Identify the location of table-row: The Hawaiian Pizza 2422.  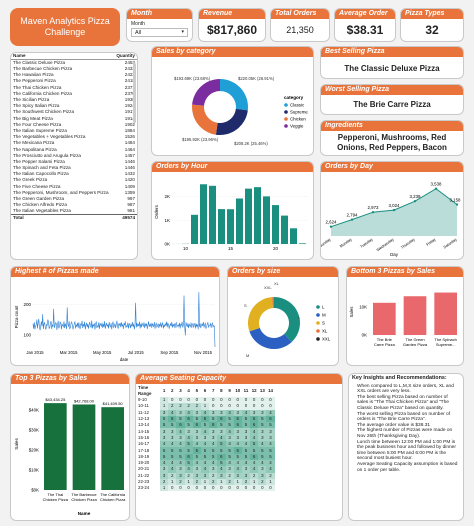
(74, 75).